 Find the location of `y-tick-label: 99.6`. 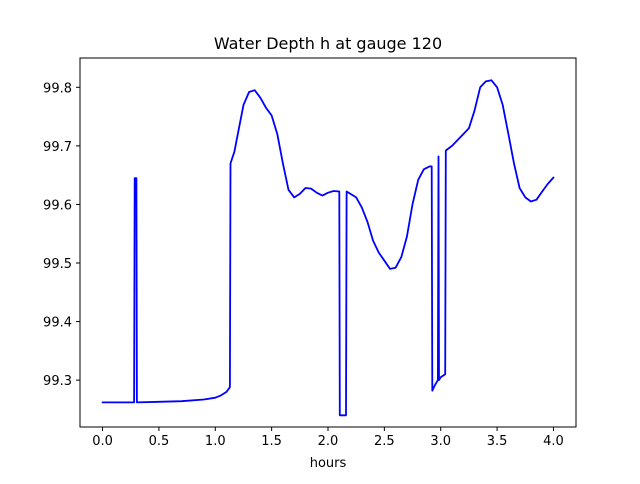

y-tick-label: 99.6 is located at coordinates (57, 205).